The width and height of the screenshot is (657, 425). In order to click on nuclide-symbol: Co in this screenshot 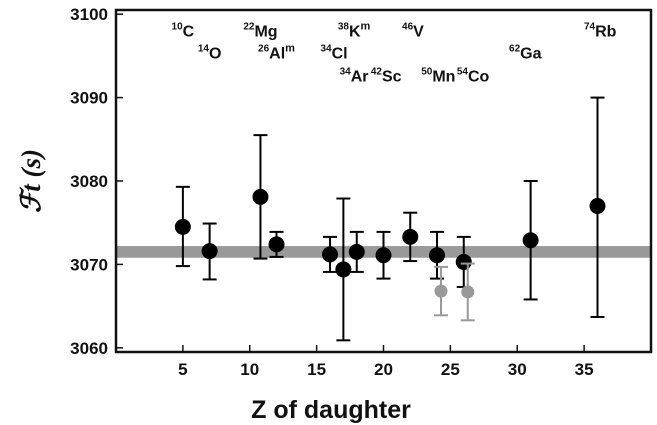, I will do `click(479, 77)`.